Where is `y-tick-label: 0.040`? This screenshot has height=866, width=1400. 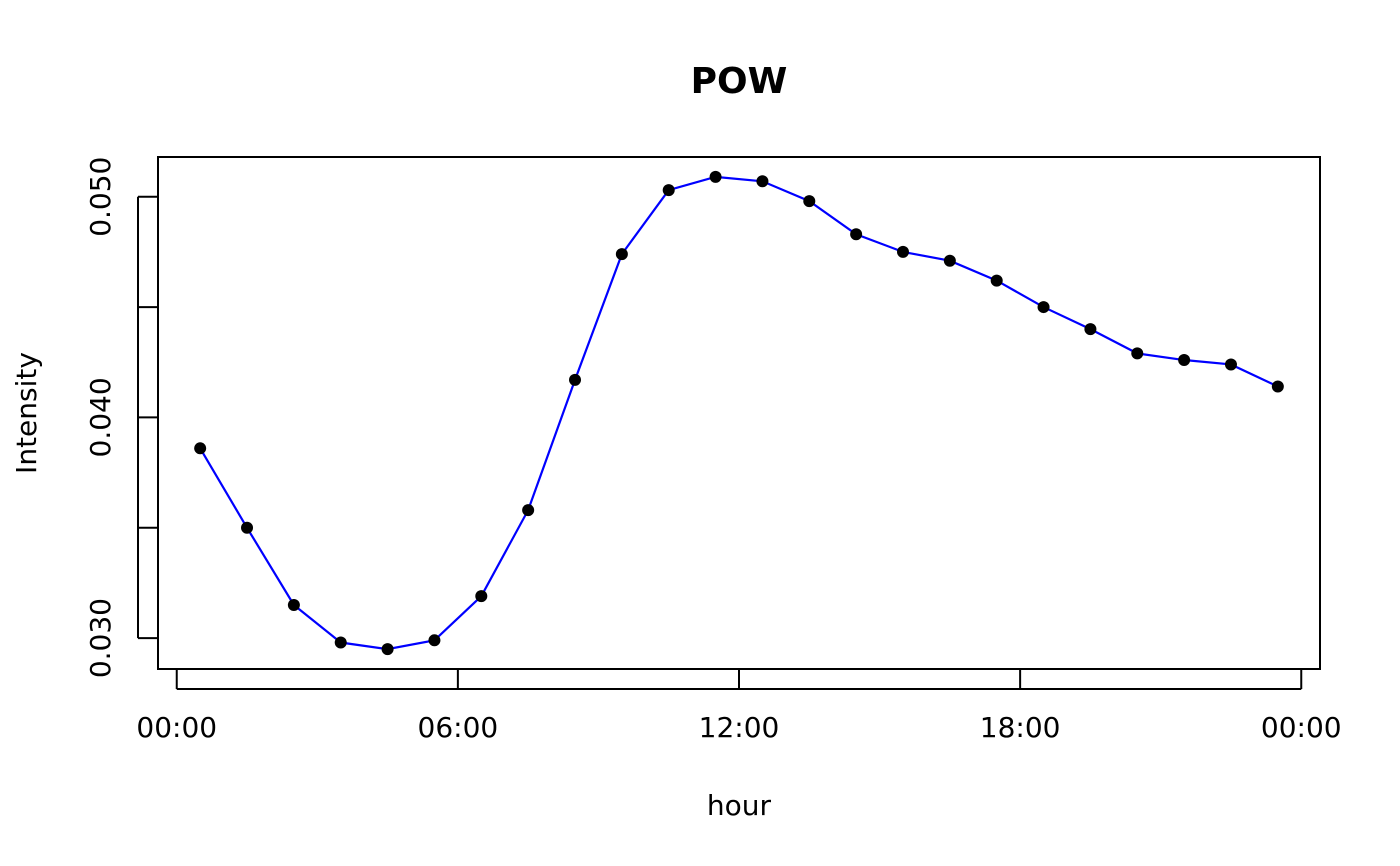 y-tick-label: 0.040 is located at coordinates (100, 417).